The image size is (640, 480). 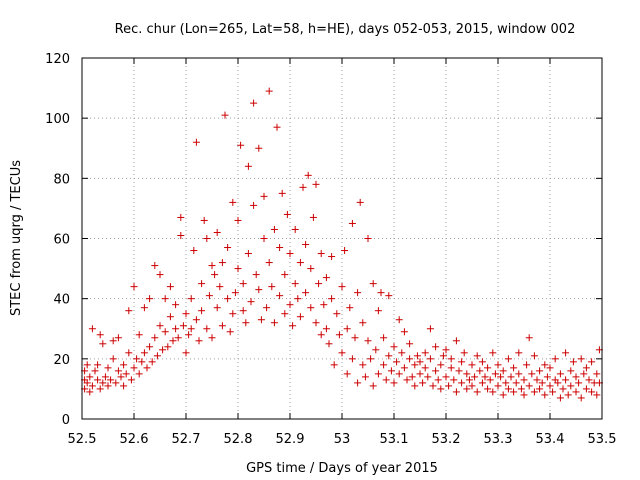 I want to click on y-tick-label: 40, so click(x=61, y=300).